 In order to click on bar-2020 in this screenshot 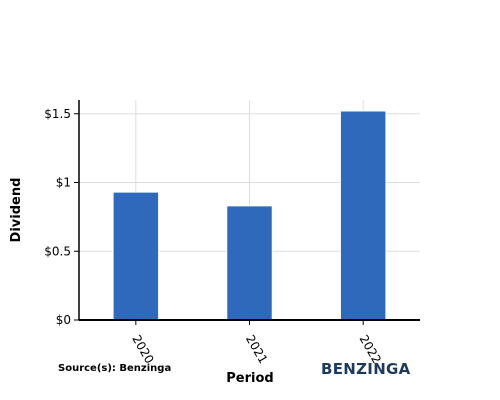, I will do `click(136, 256)`.